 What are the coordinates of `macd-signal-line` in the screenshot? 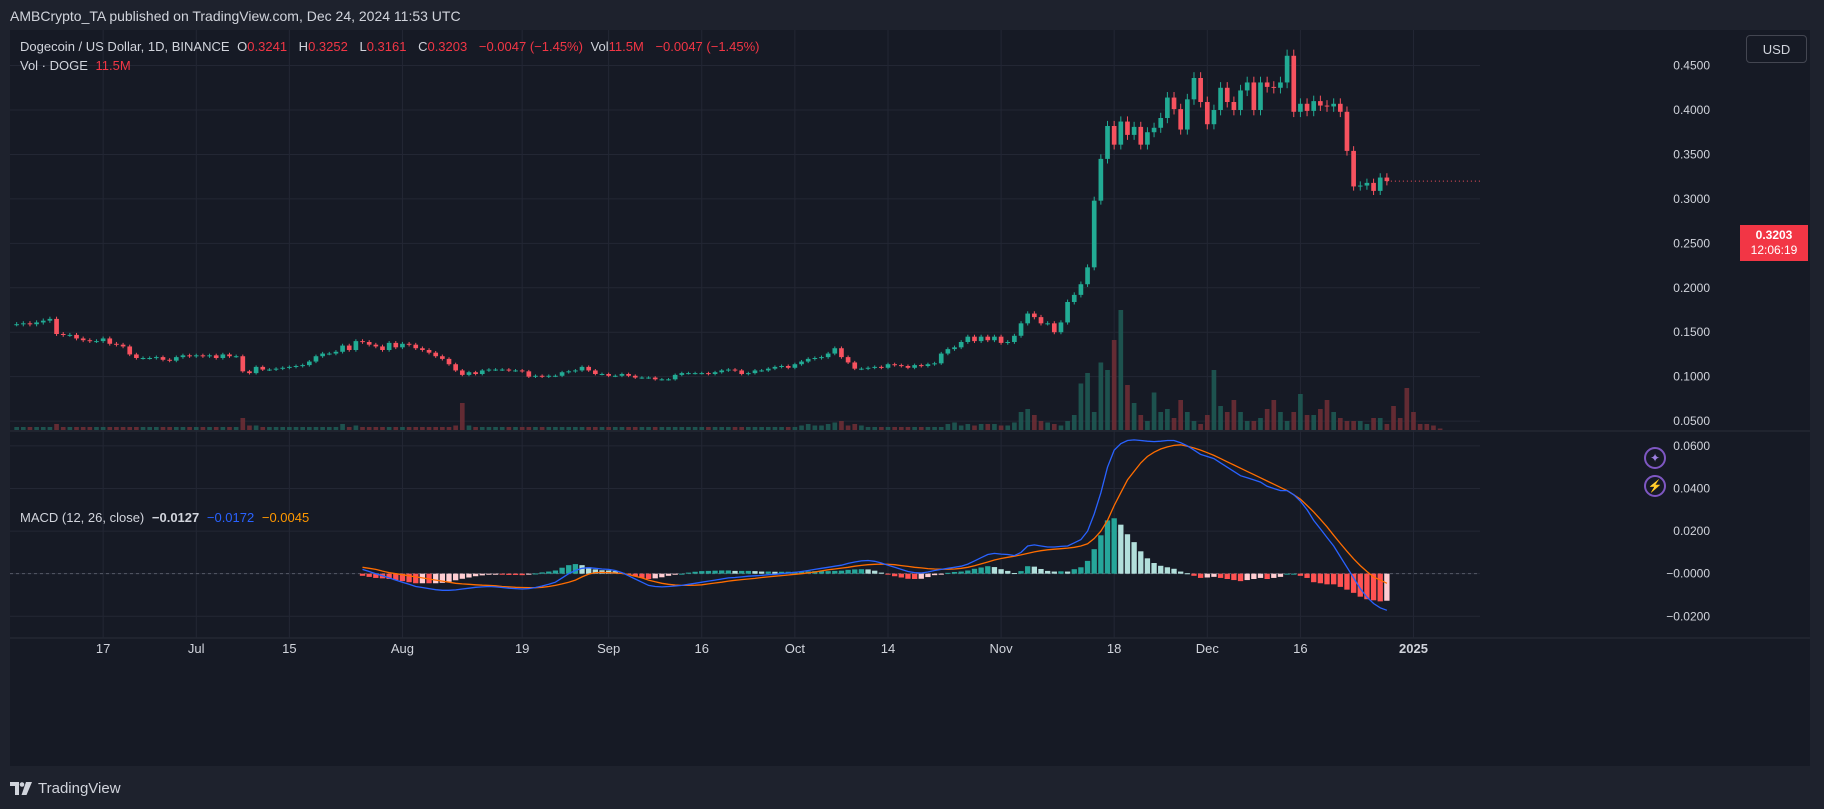 It's located at (875, 516).